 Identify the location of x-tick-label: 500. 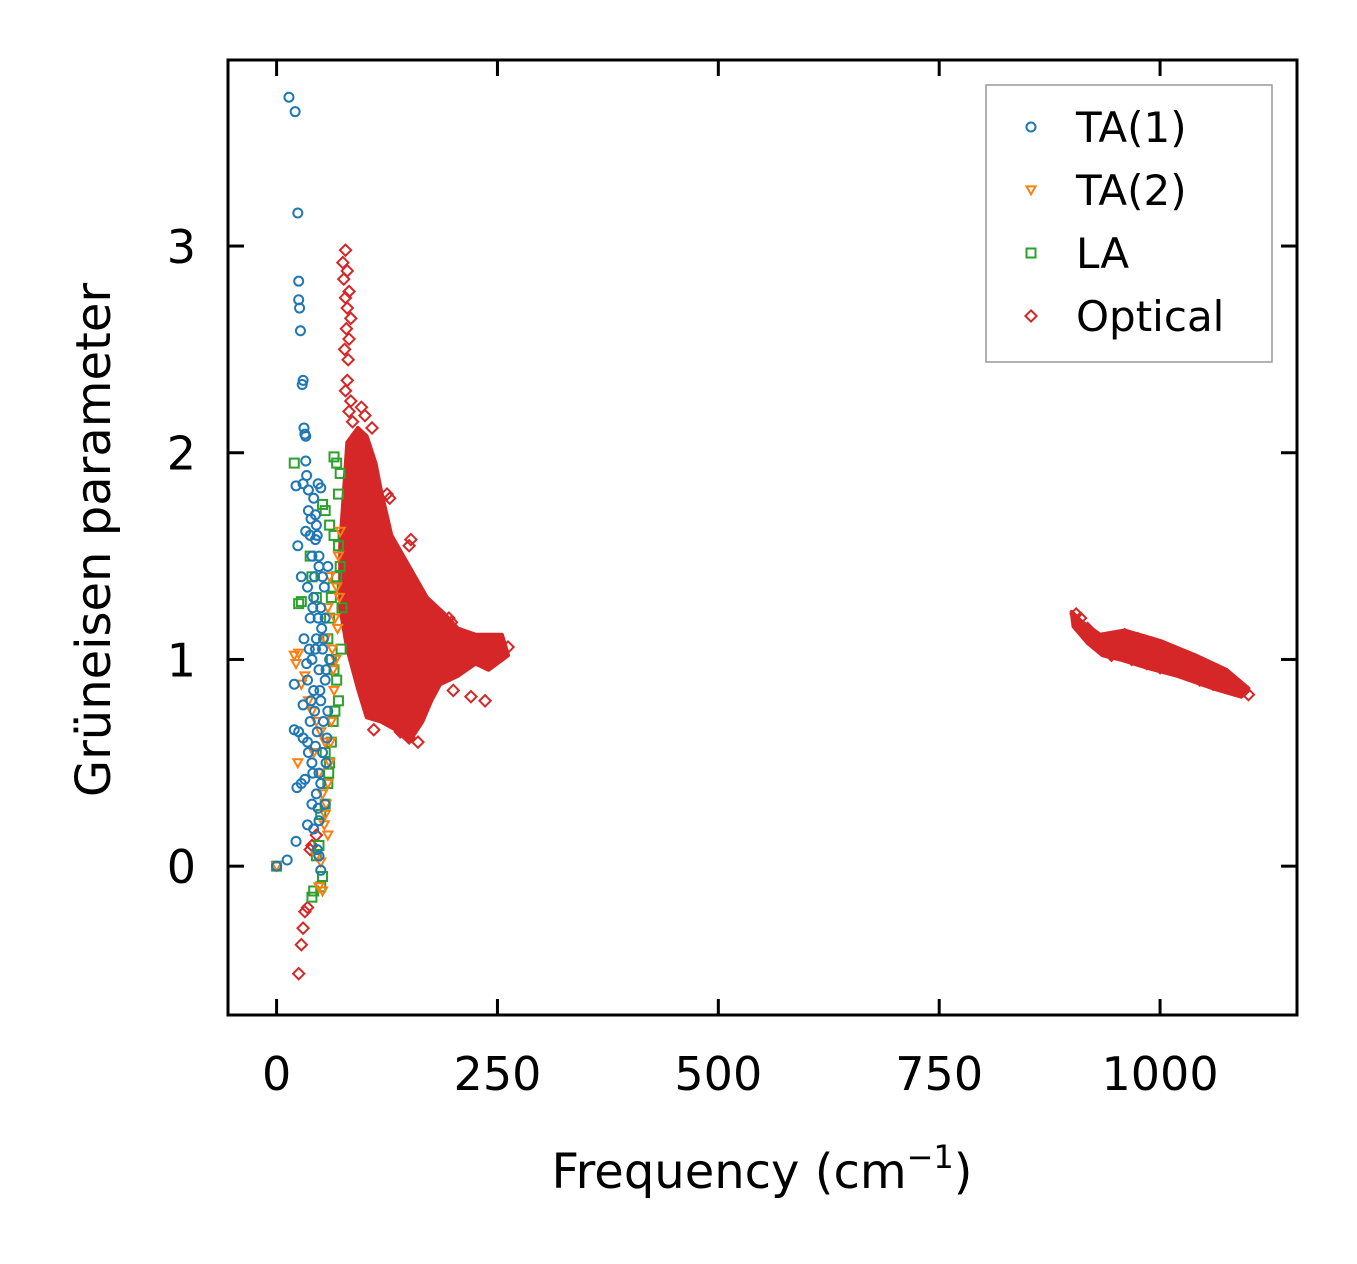
(718, 1074).